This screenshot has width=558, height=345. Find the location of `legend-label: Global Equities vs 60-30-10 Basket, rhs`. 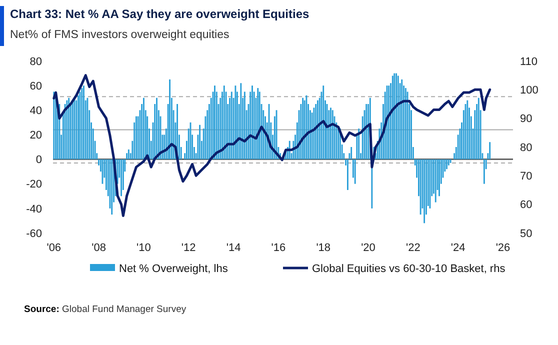

legend-label: Global Equities vs 60-30-10 Basket, rhs is located at coordinates (409, 268).